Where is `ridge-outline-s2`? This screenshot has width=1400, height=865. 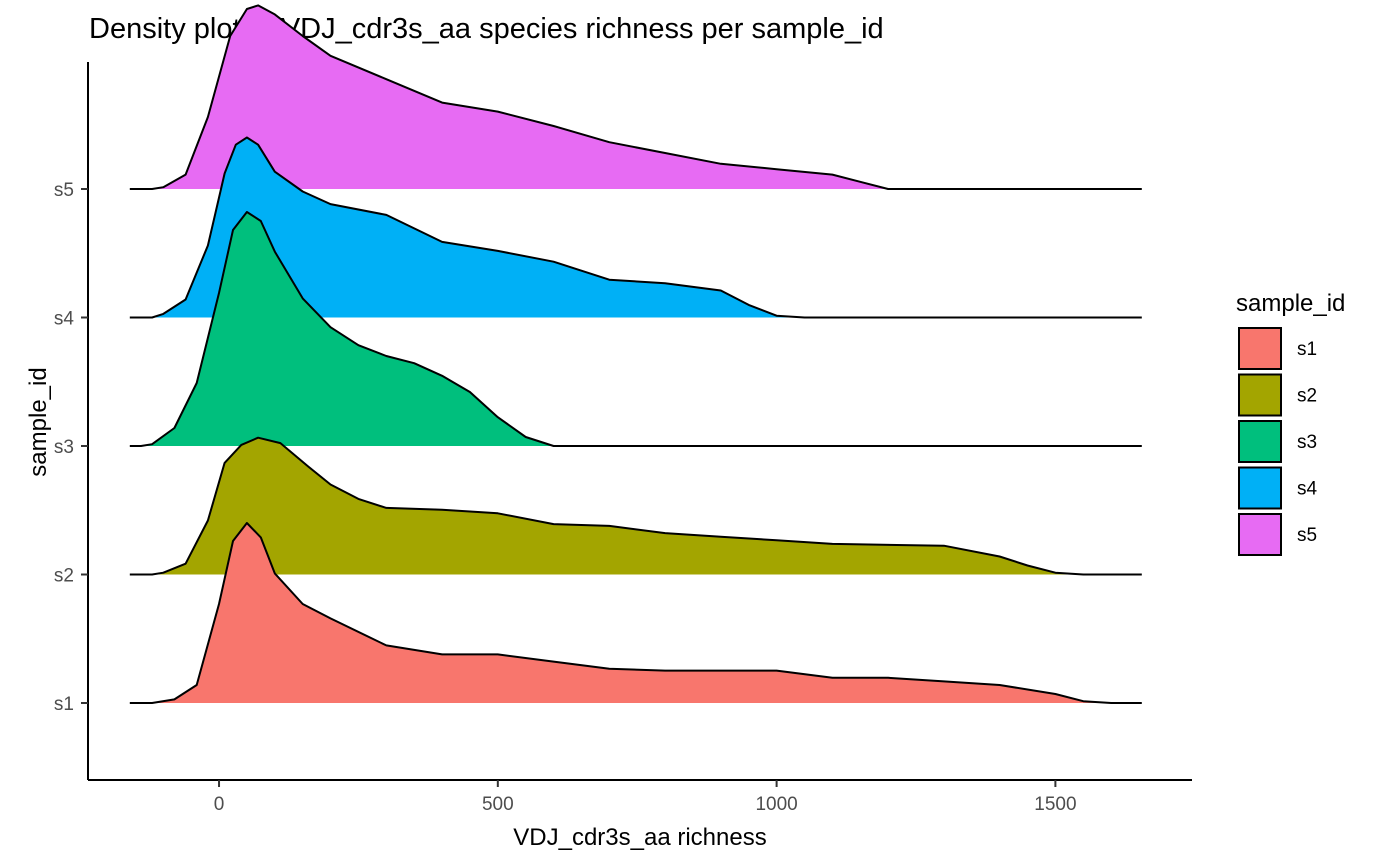 ridge-outline-s2 is located at coordinates (635, 506).